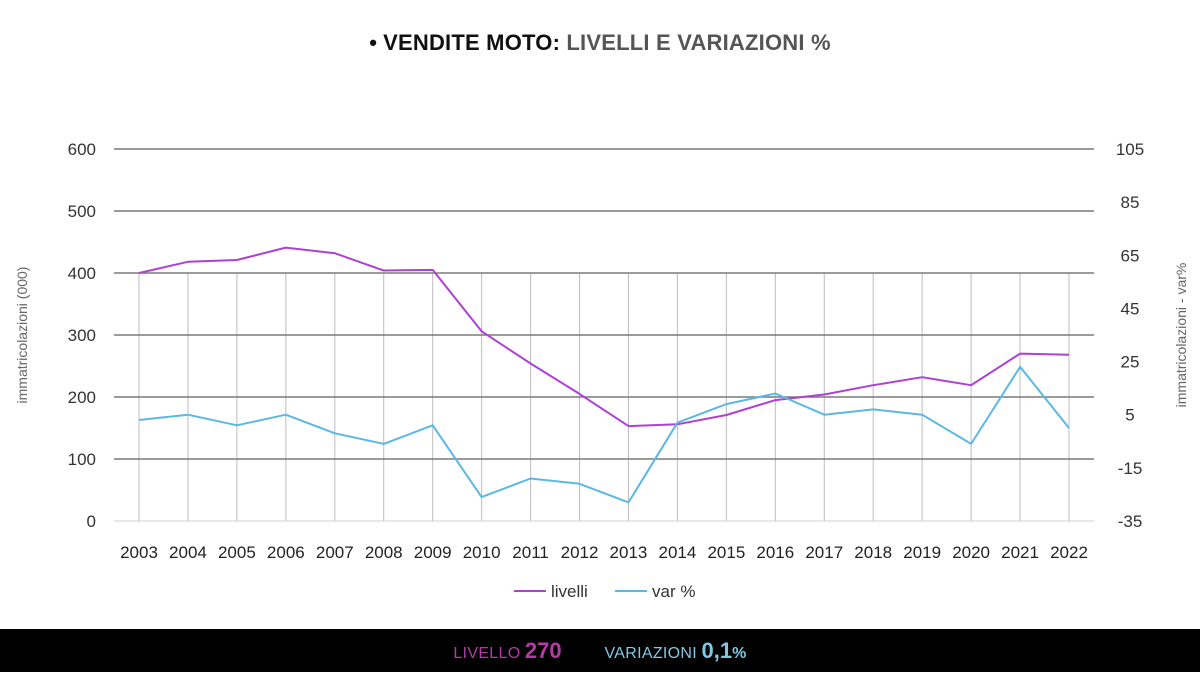  Describe the element at coordinates (82, 335) in the screenshot. I see `y-tick-label: 300` at that location.